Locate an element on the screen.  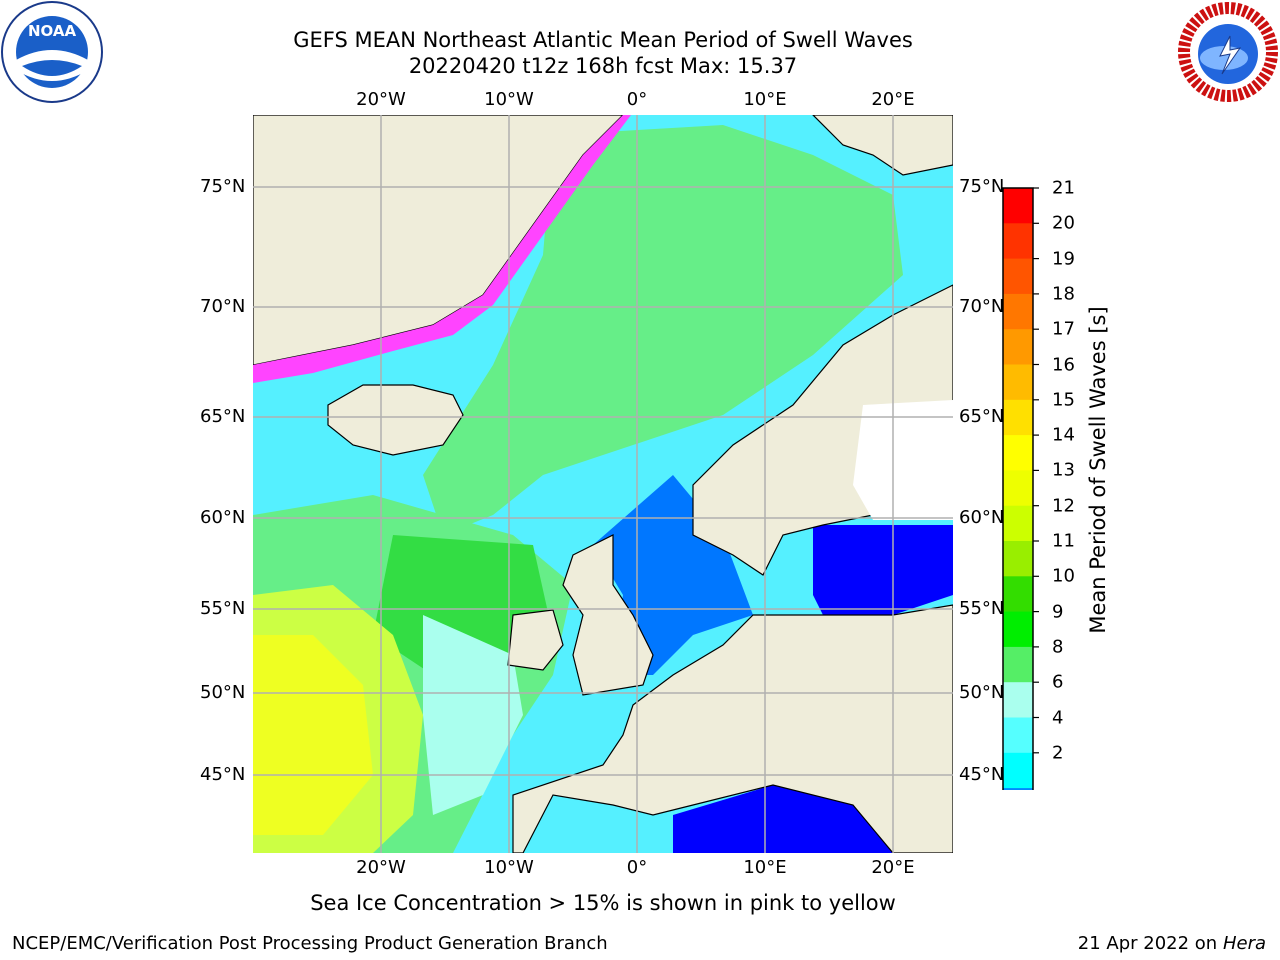
land-europe is located at coordinates (732, 728).